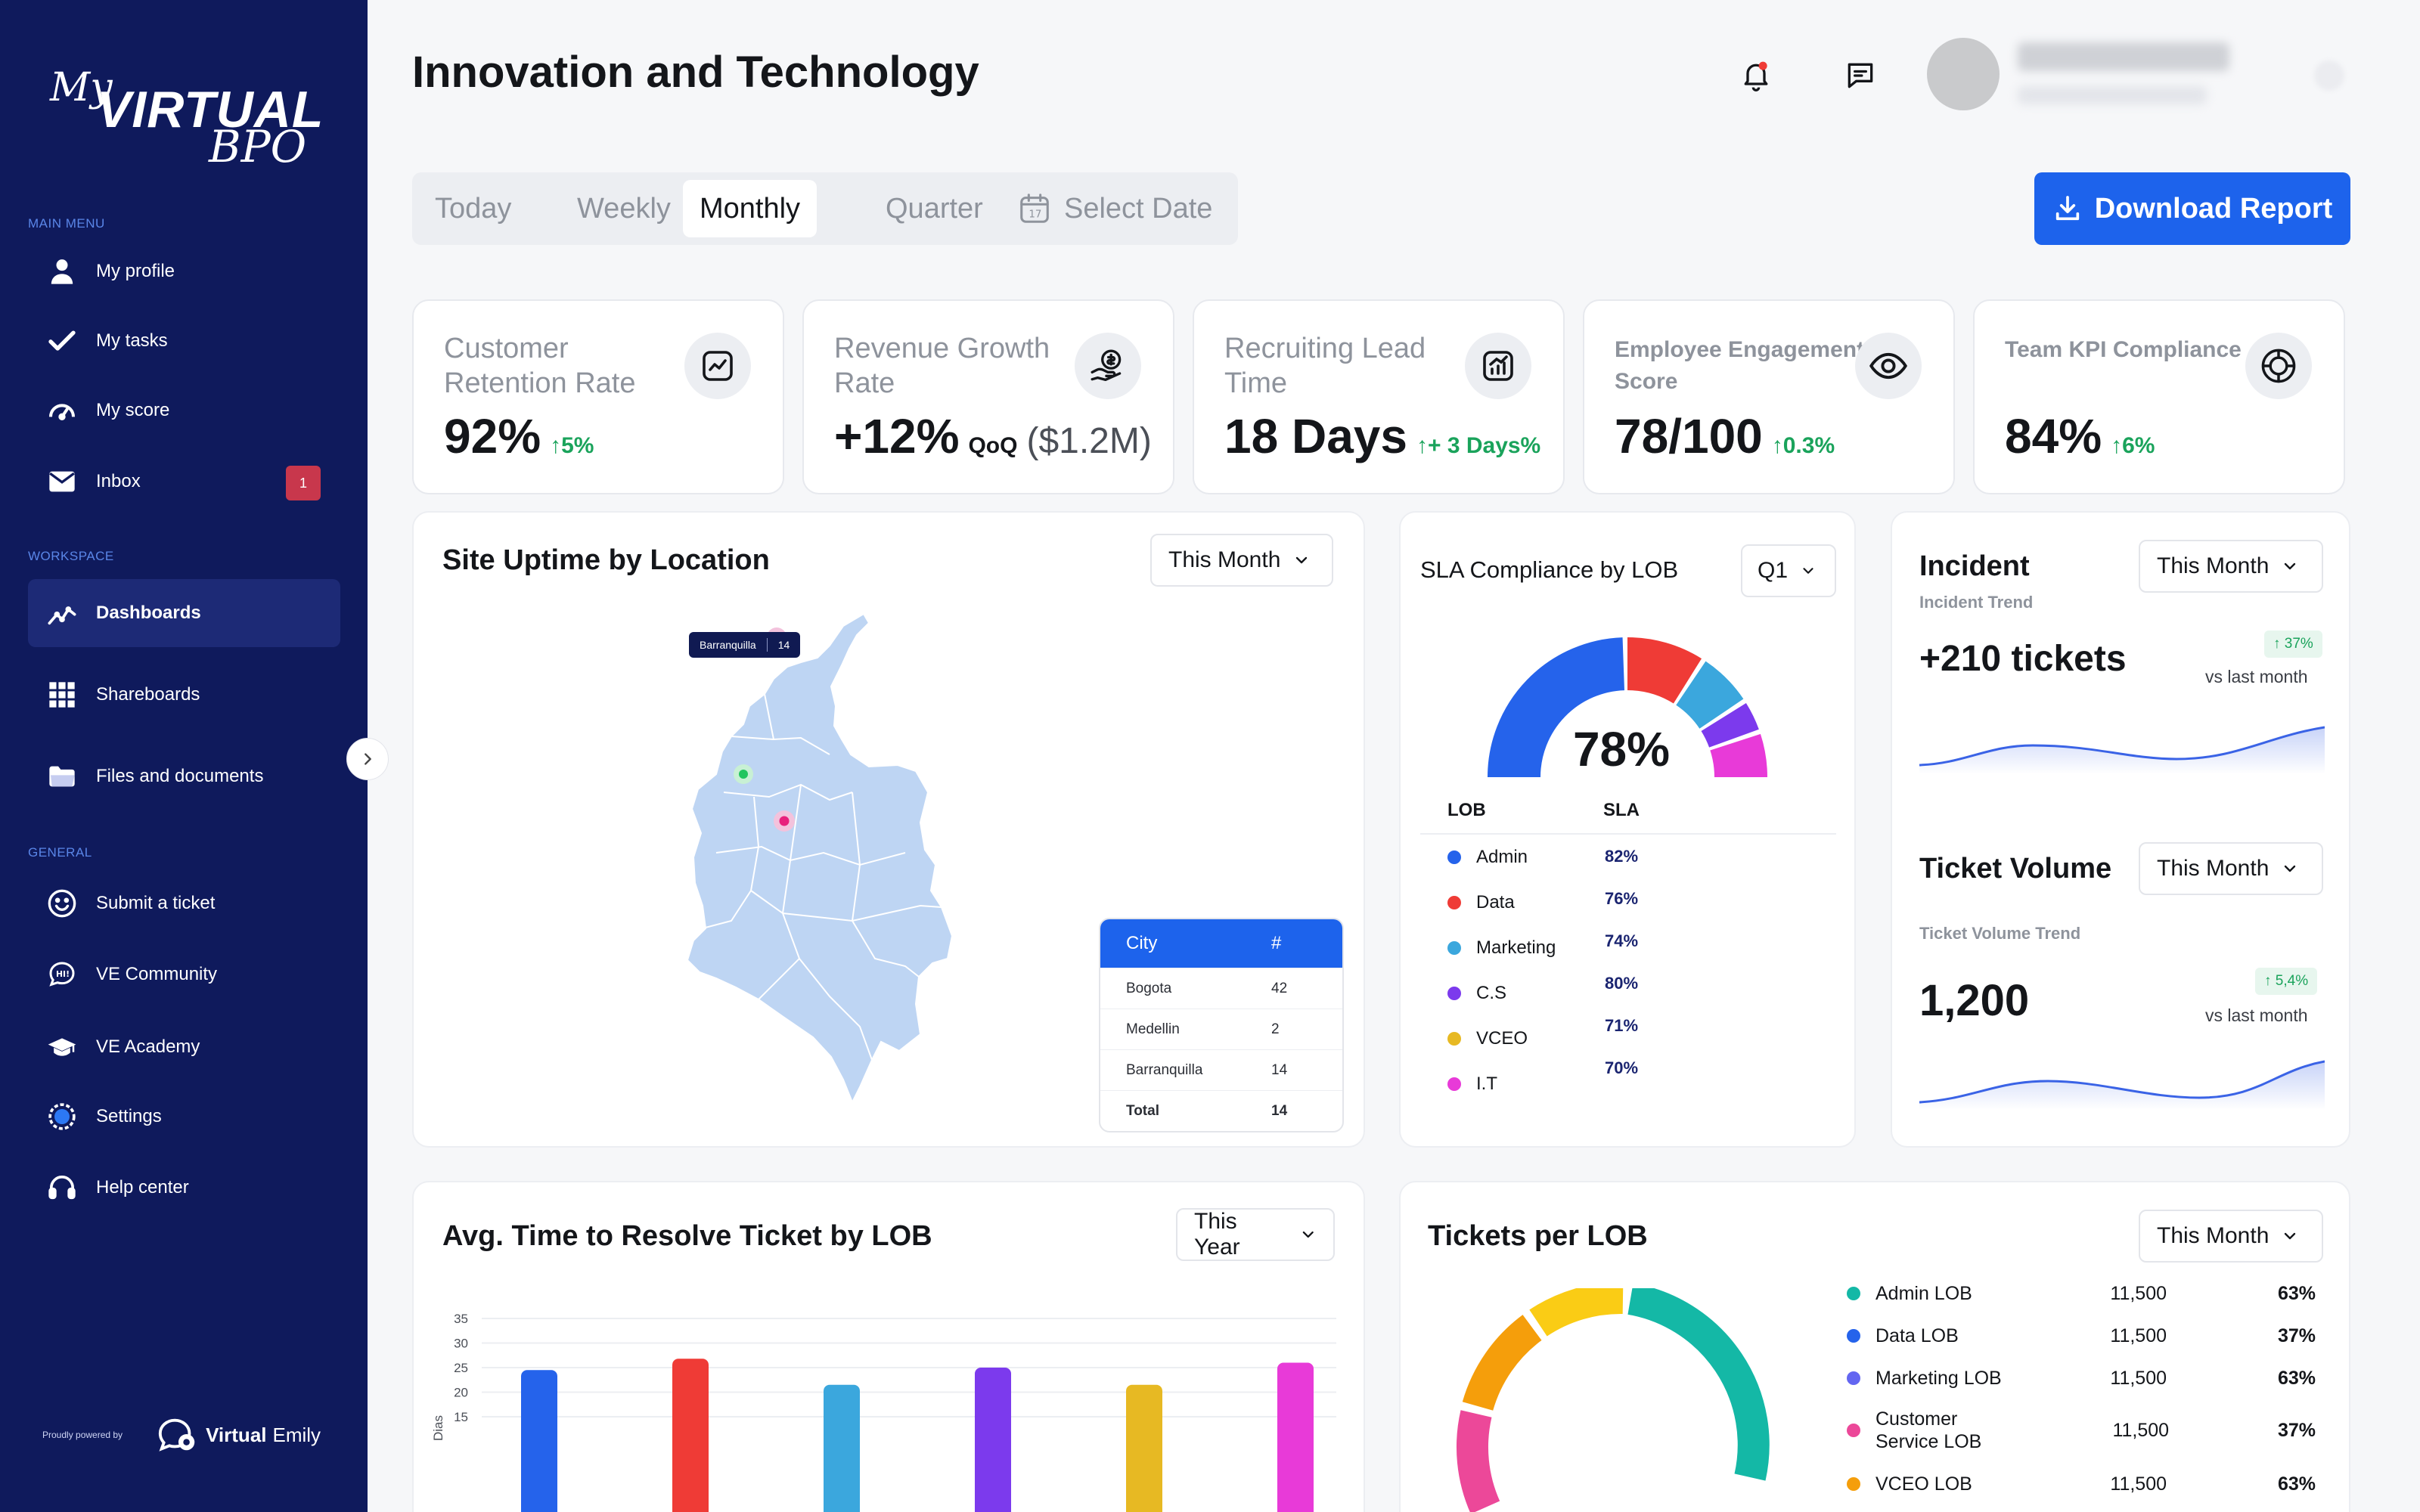 The height and width of the screenshot is (1512, 2420). I want to click on sidebar-item-files-and-documents: Files and documents, so click(184, 776).